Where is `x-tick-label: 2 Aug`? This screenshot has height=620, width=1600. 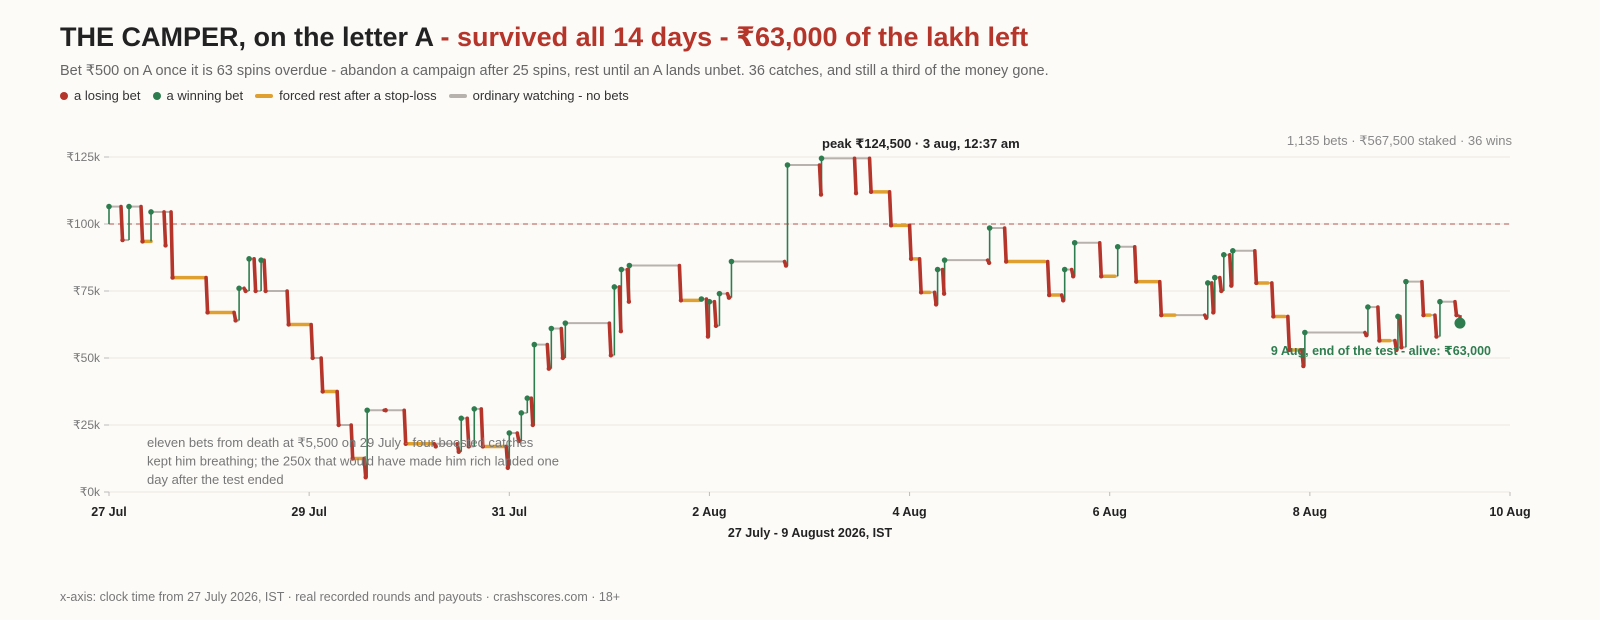 x-tick-label: 2 Aug is located at coordinates (709, 512).